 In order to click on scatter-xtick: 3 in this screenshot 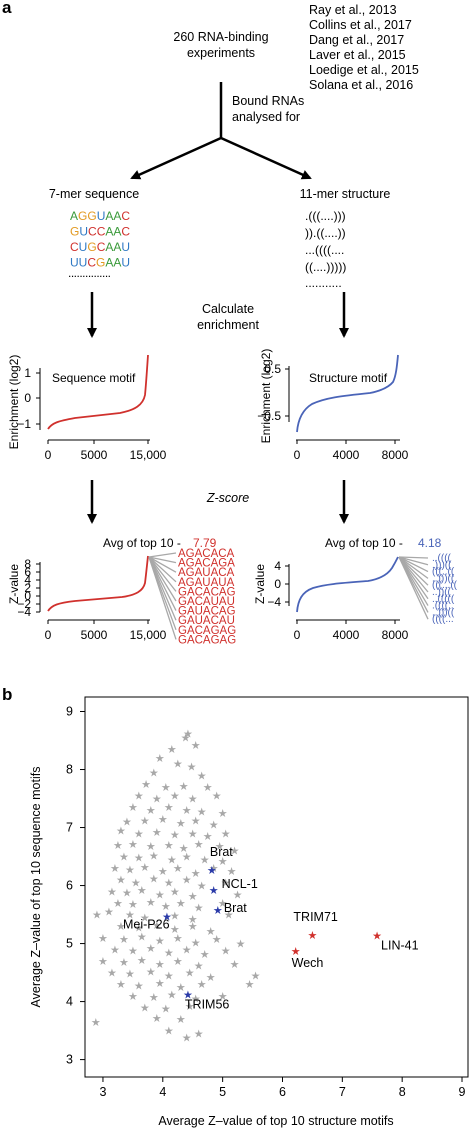, I will do `click(102, 1092)`.